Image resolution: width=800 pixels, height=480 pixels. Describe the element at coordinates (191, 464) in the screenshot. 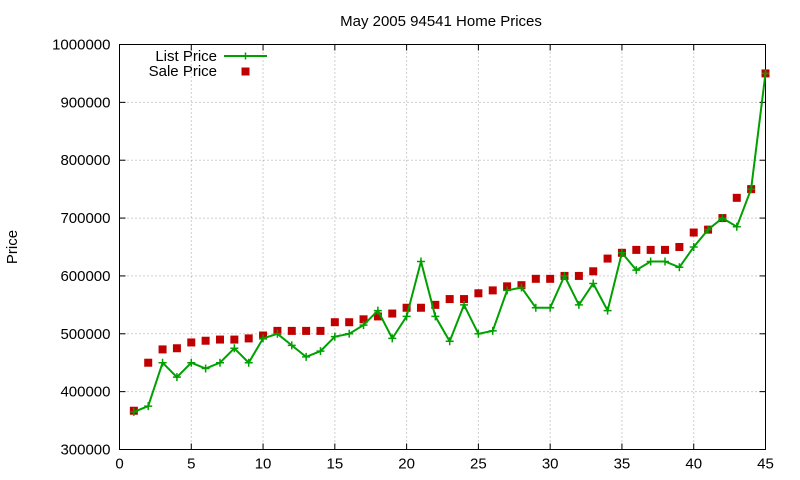

I see `x-tick-label: 5` at that location.